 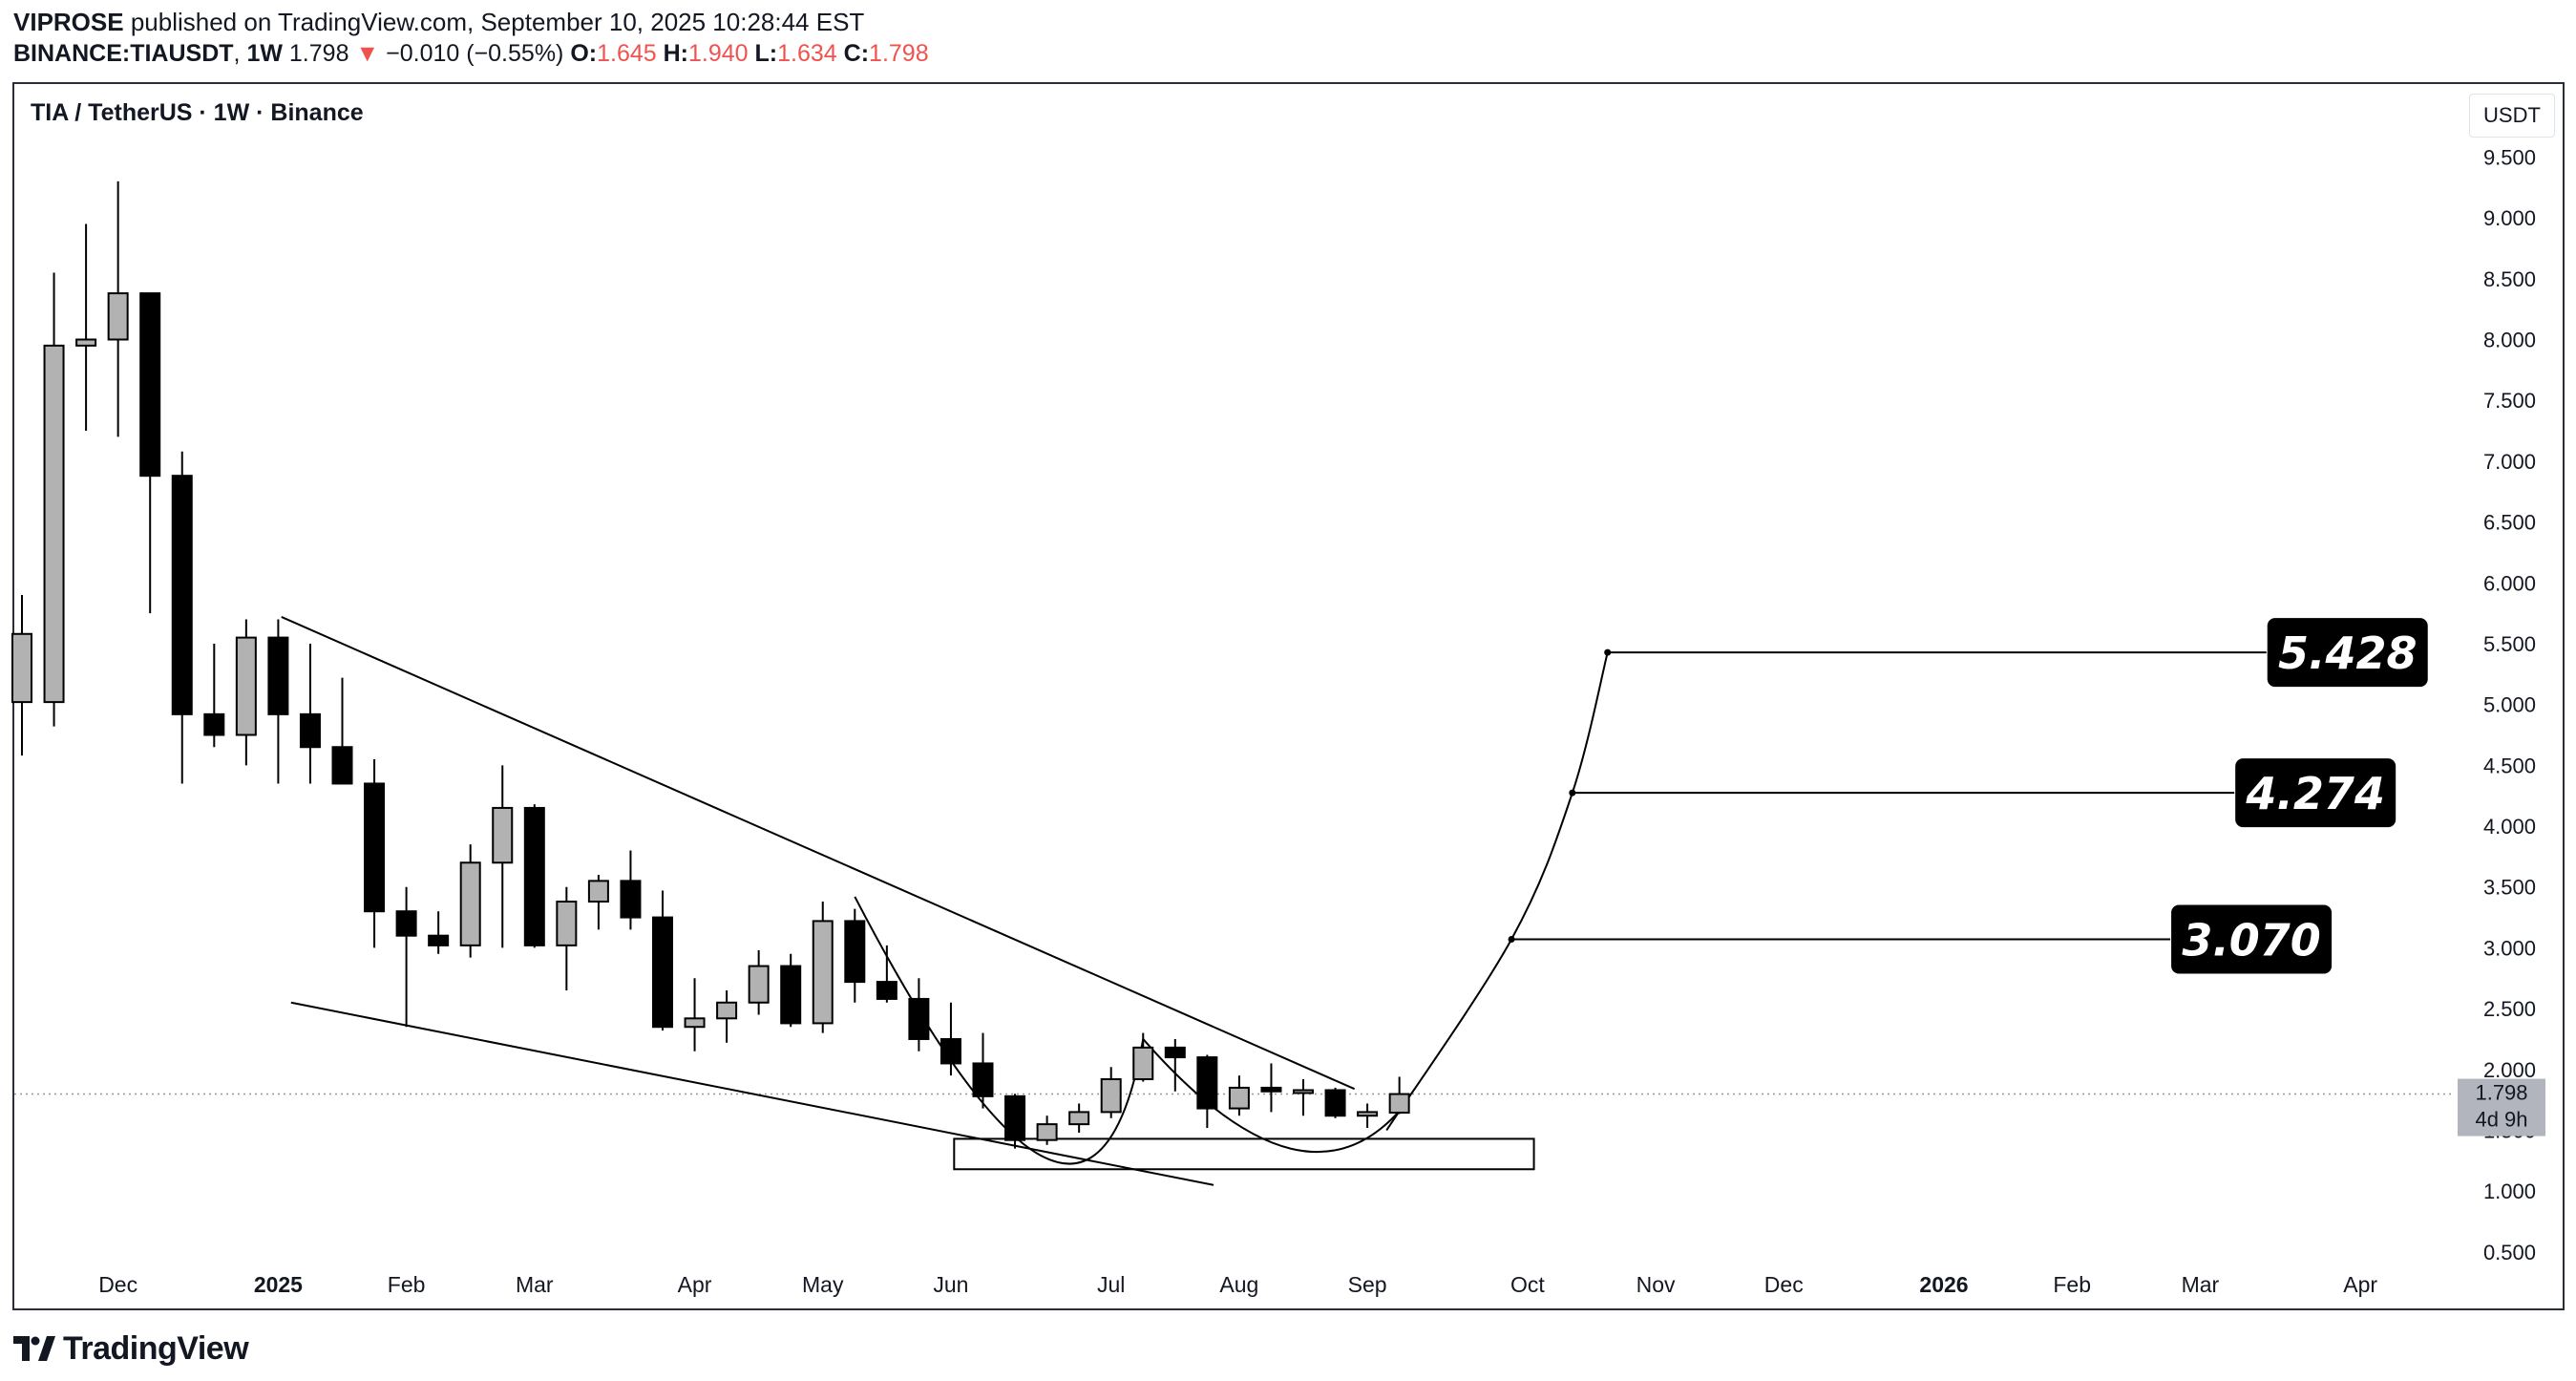 What do you see at coordinates (34, 1348) in the screenshot?
I see `tradingview-logo-icon` at bounding box center [34, 1348].